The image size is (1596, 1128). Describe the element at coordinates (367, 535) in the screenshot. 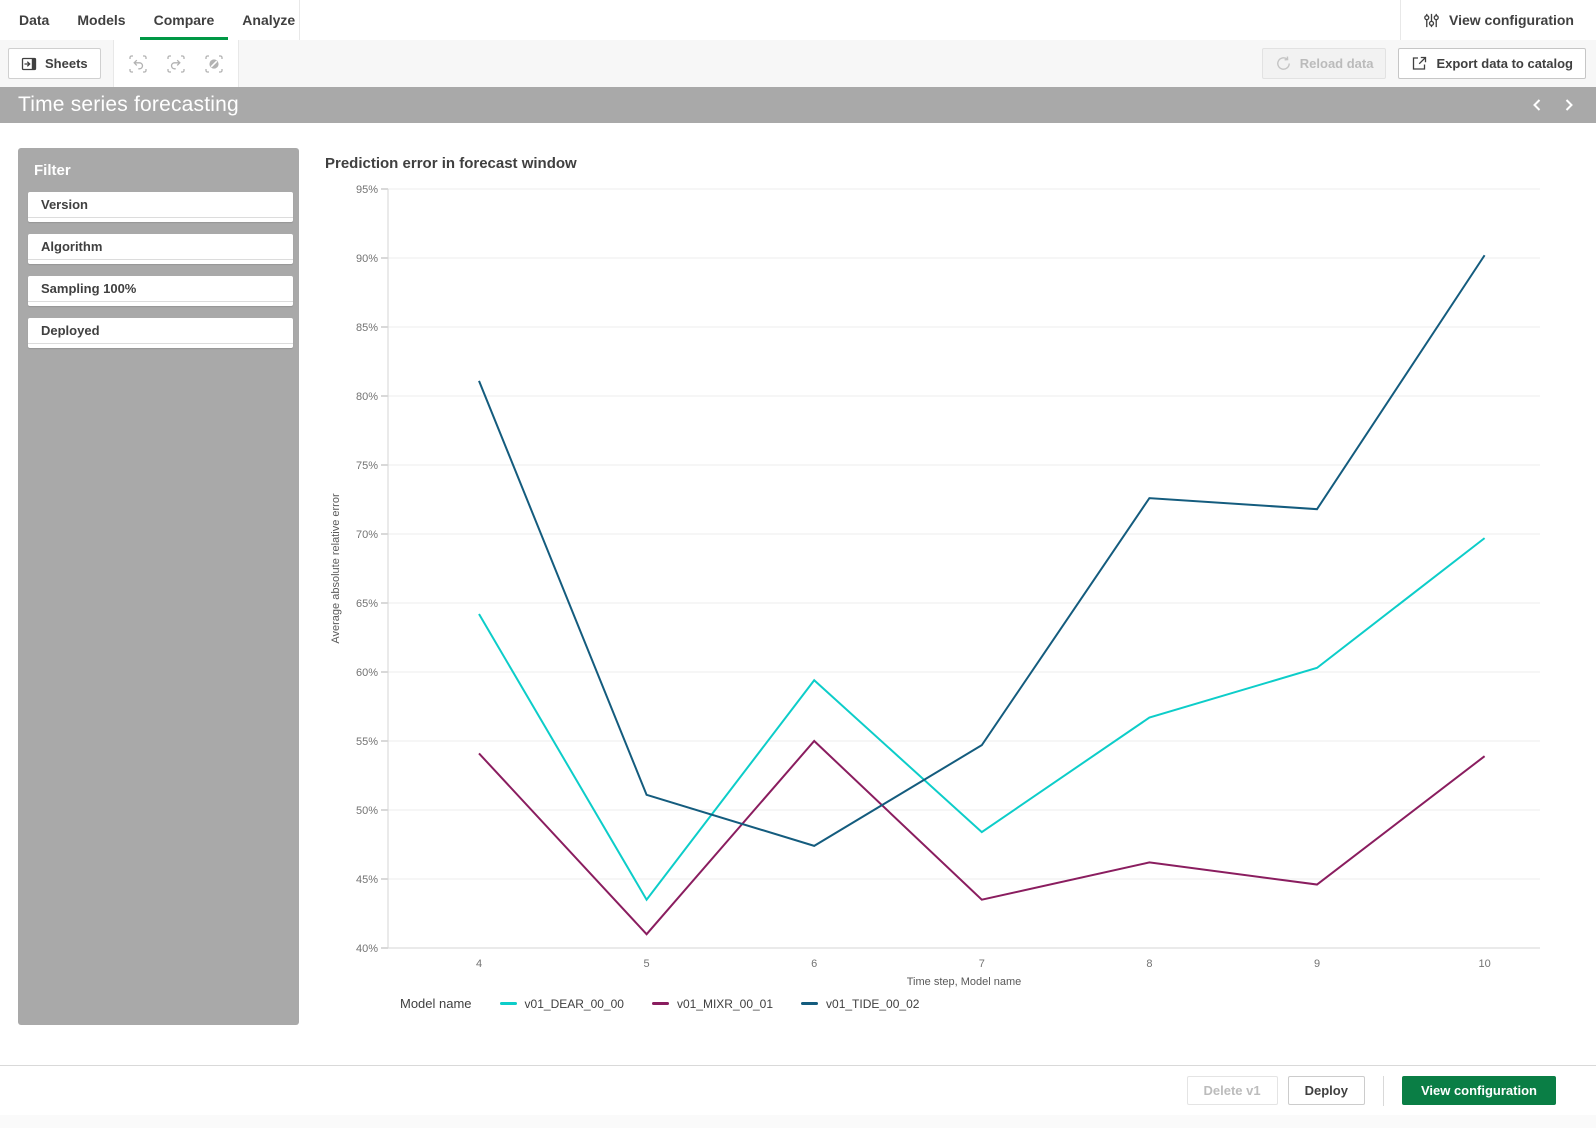

I see `svg-text: 70%` at that location.